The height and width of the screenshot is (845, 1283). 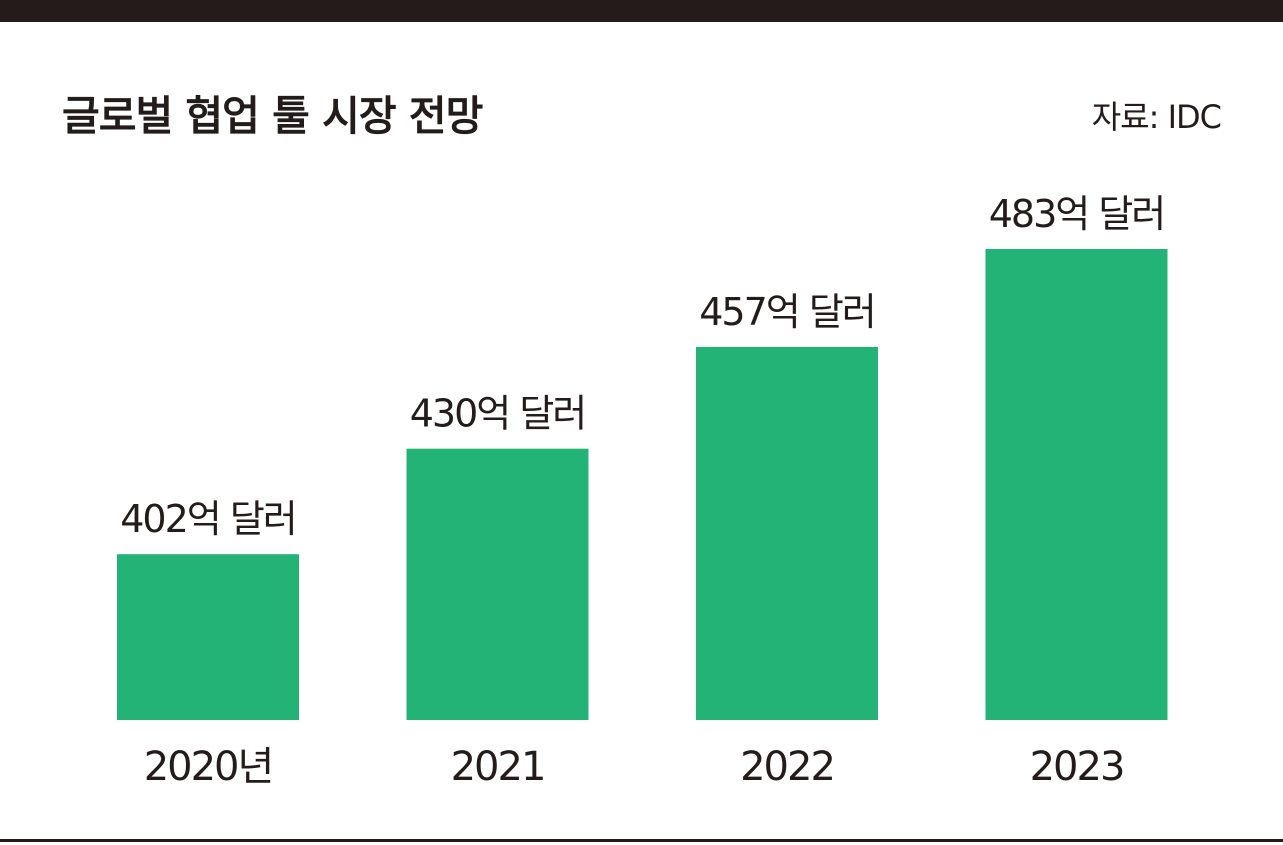 What do you see at coordinates (498, 767) in the screenshot?
I see `x-tick-label: 2021` at bounding box center [498, 767].